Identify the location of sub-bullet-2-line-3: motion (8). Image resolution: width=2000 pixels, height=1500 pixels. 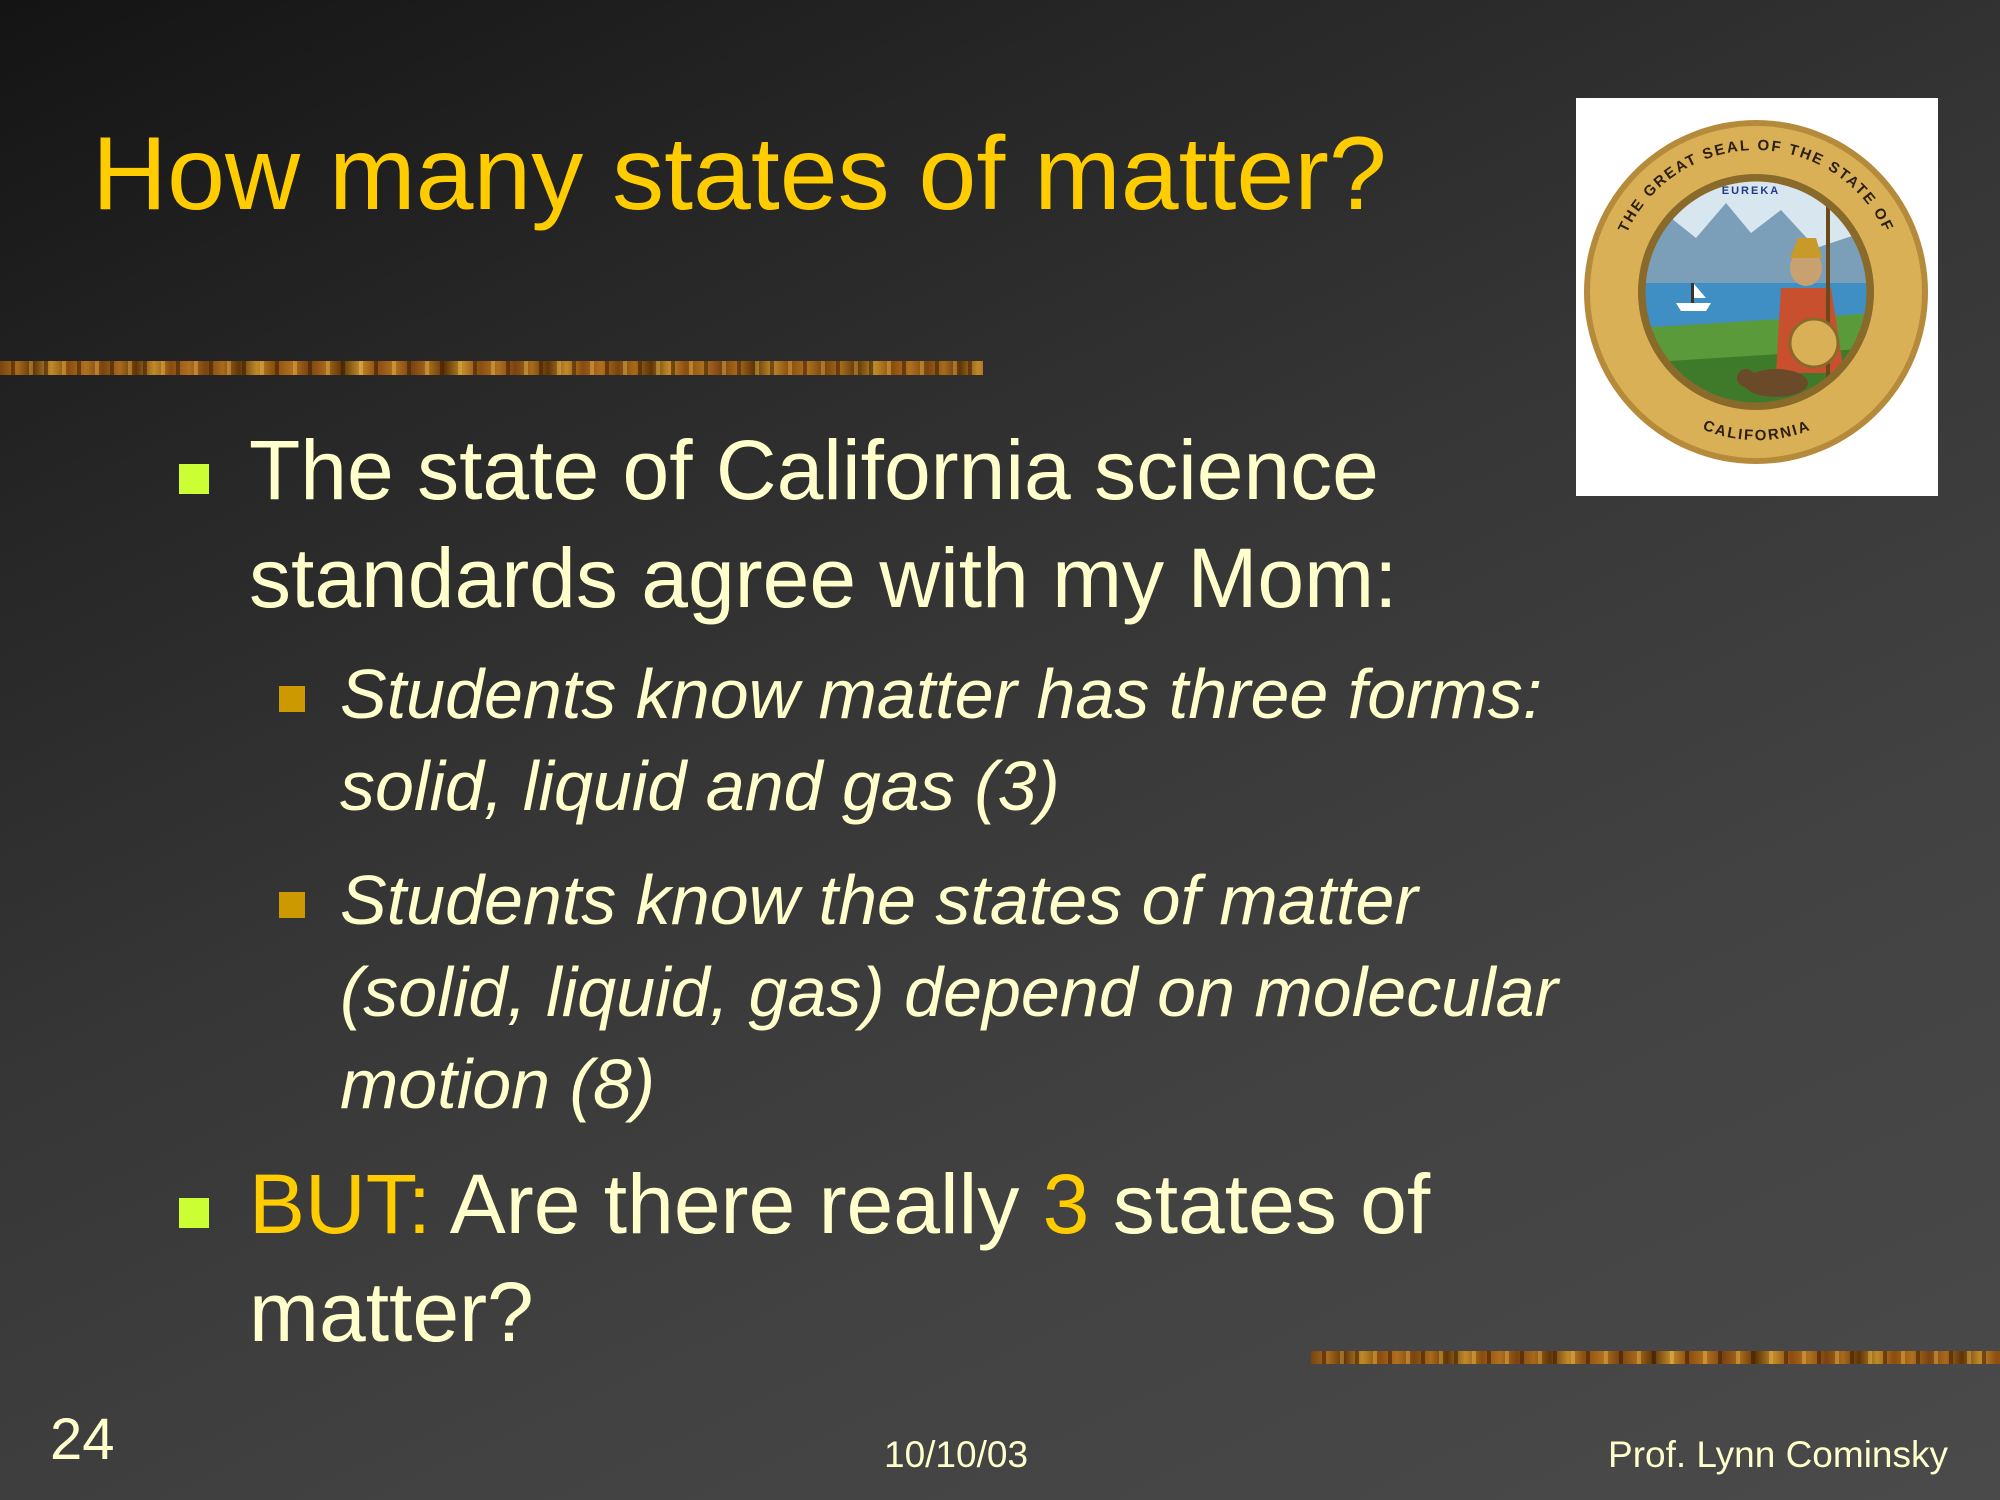
(498, 1084).